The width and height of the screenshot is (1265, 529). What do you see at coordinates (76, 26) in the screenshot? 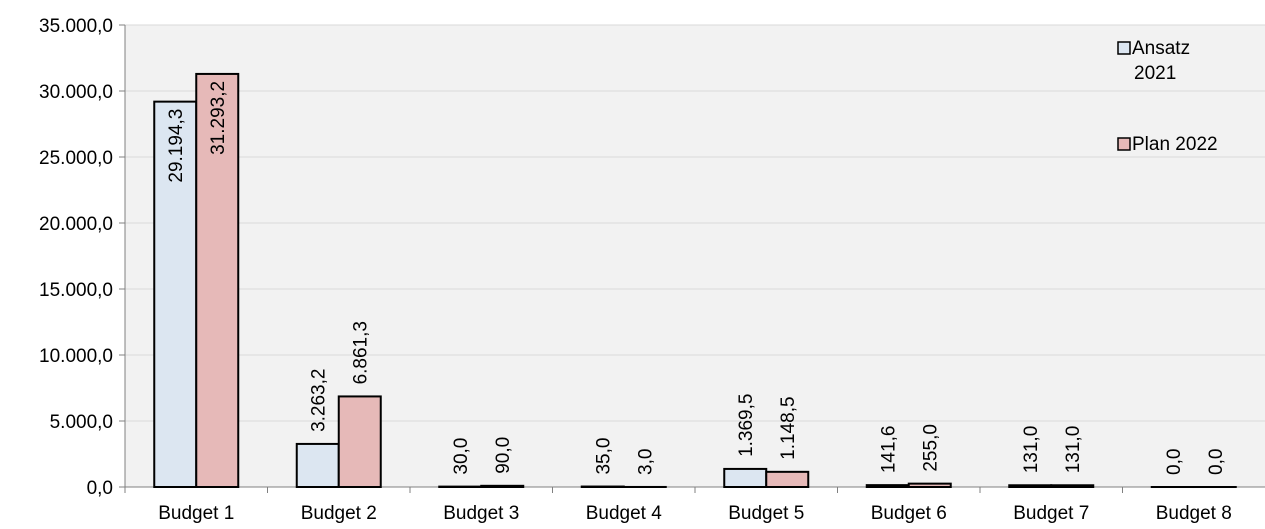
I see `y-tick-label: 35.000,0` at bounding box center [76, 26].